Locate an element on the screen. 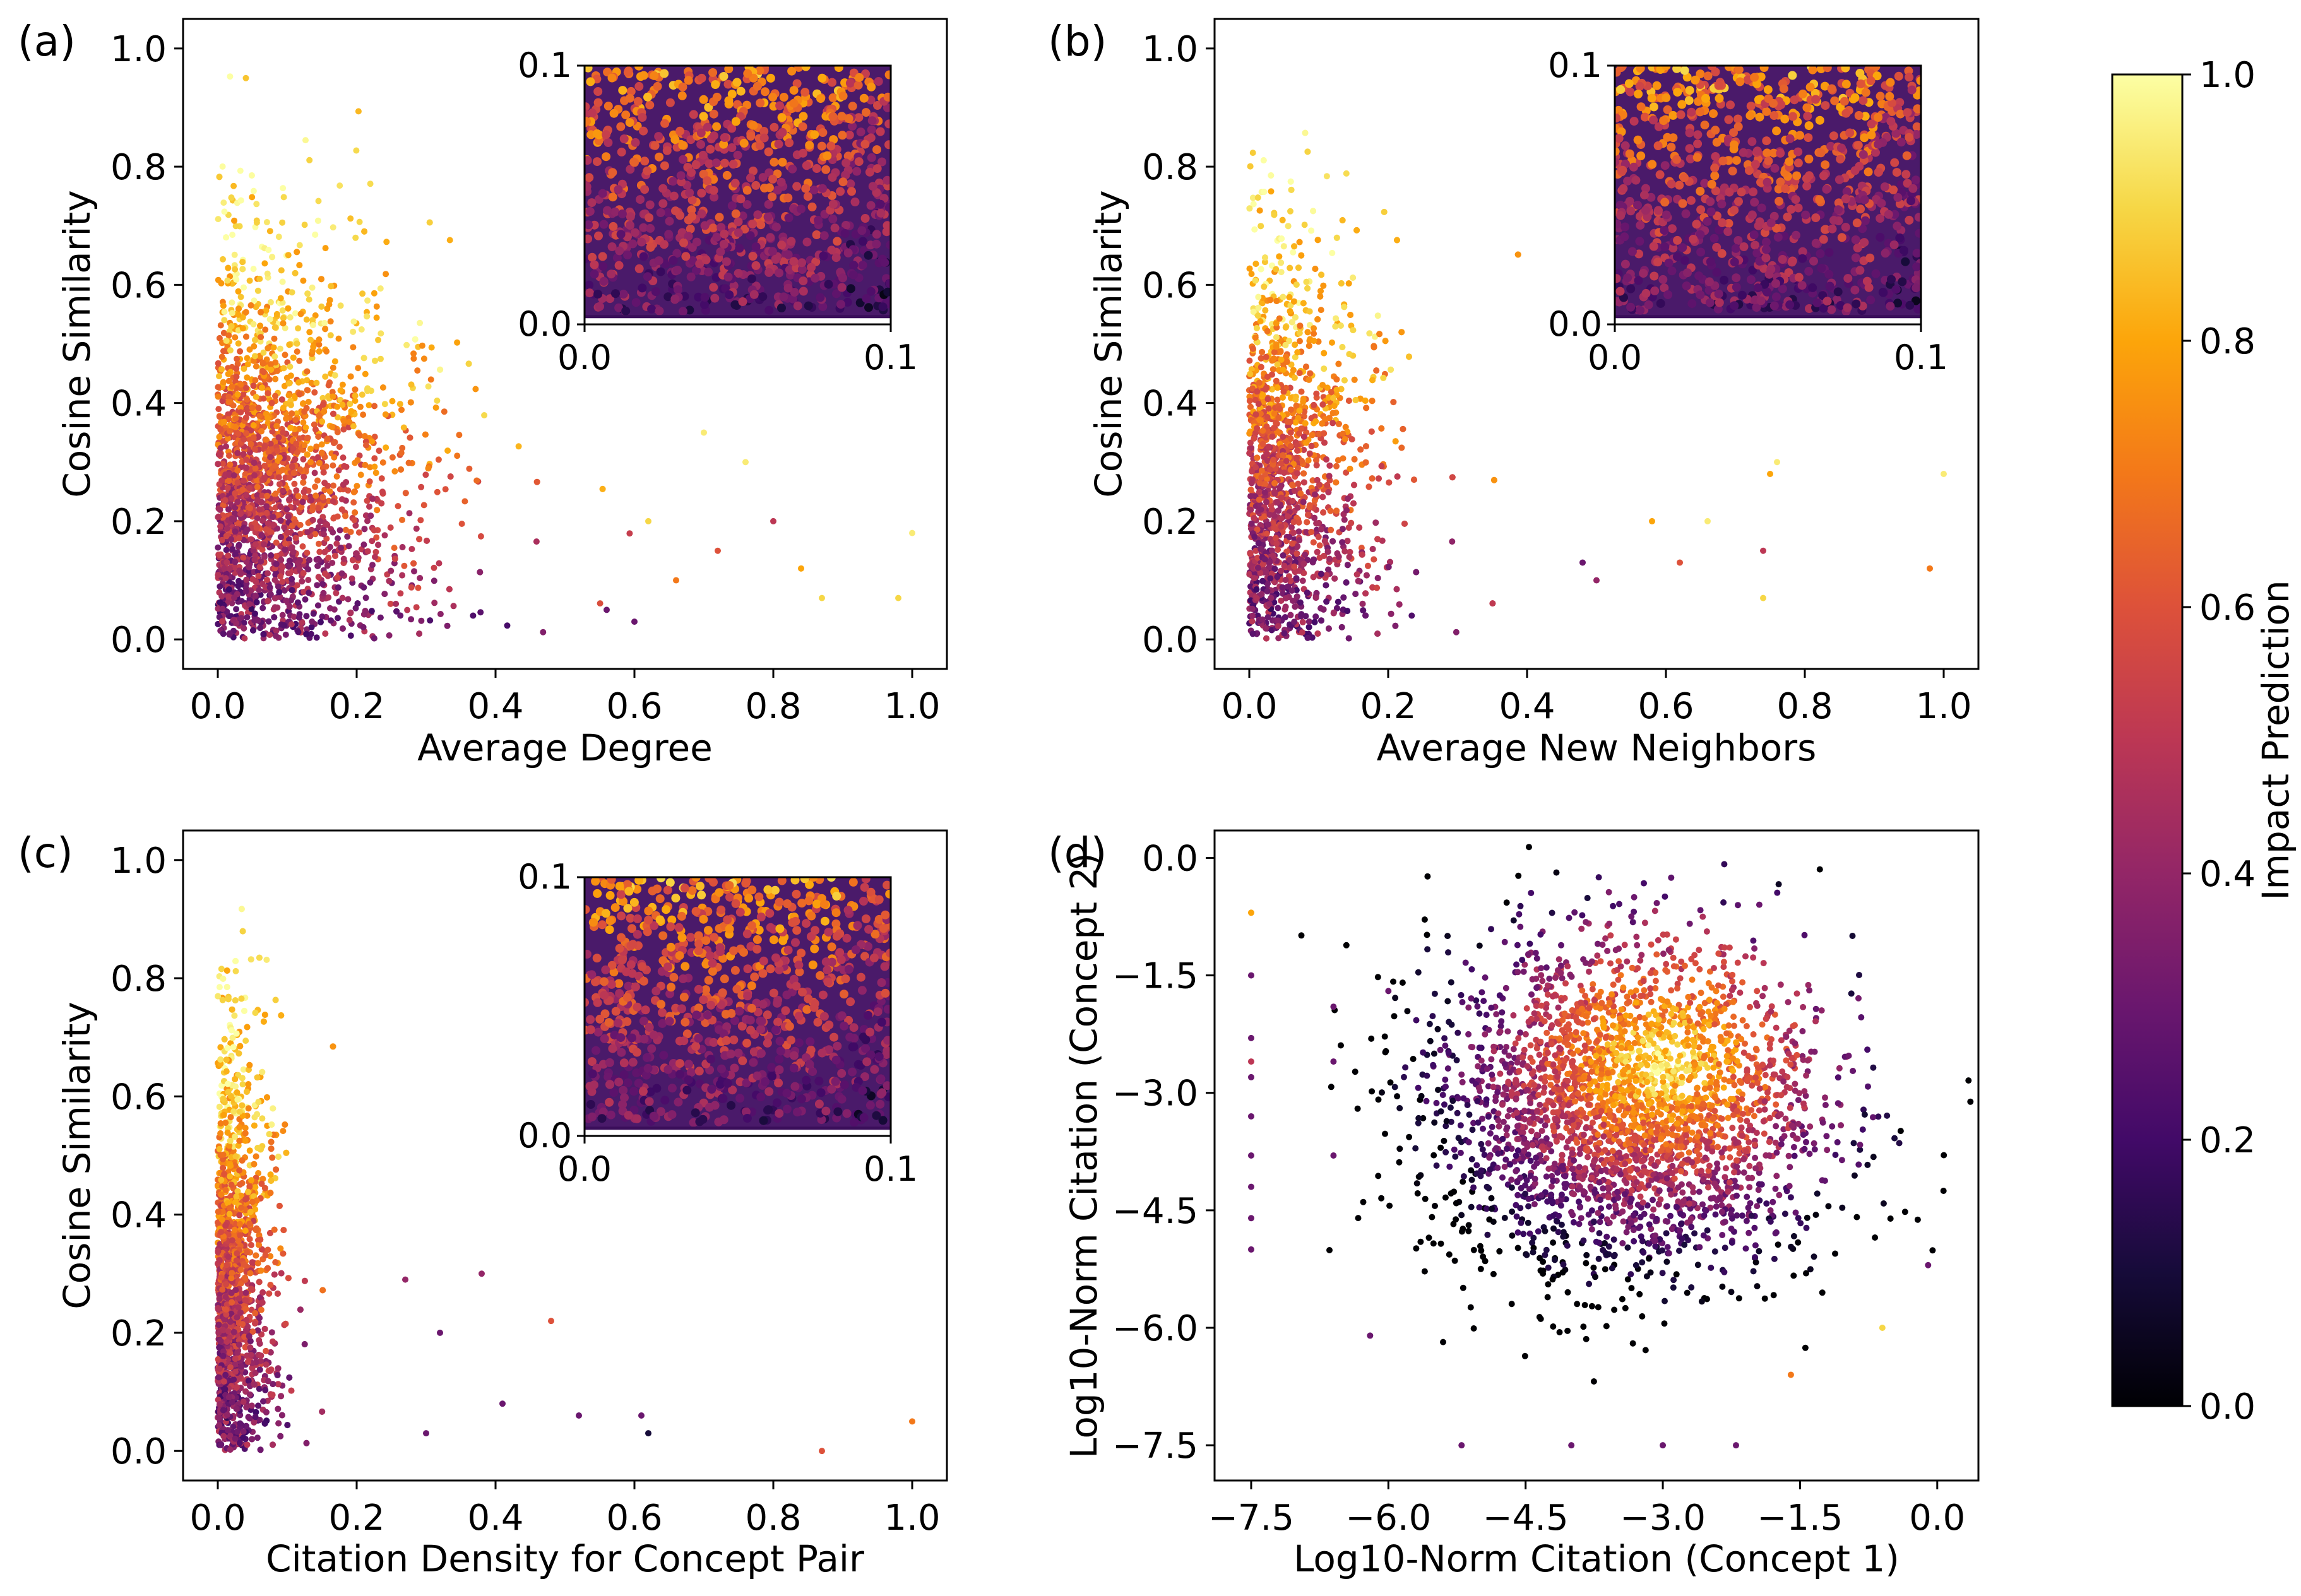 This screenshot has height=1596, width=2301. y-tick-label: 1.0 is located at coordinates (138, 49).